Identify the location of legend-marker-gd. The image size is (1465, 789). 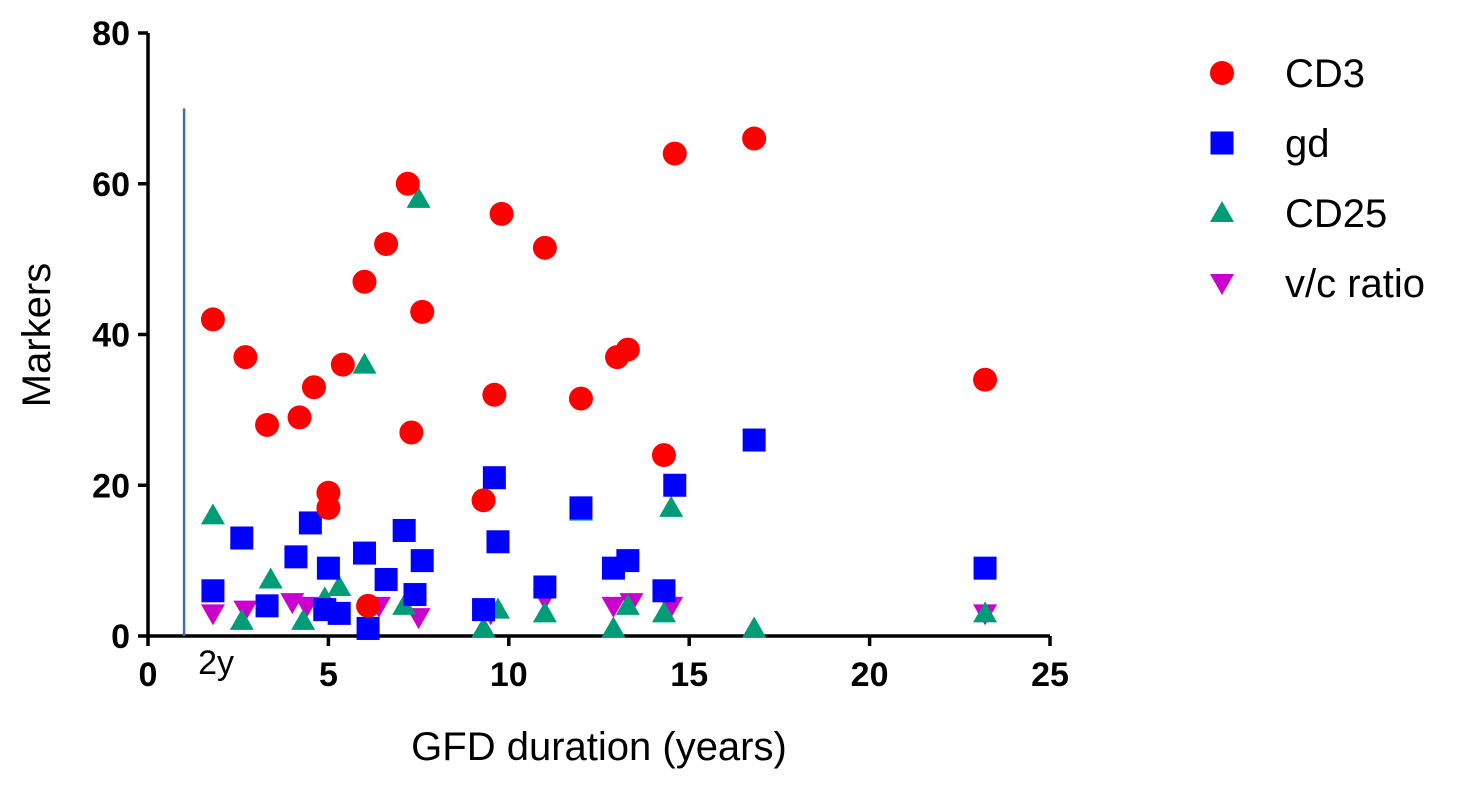
(1222, 143).